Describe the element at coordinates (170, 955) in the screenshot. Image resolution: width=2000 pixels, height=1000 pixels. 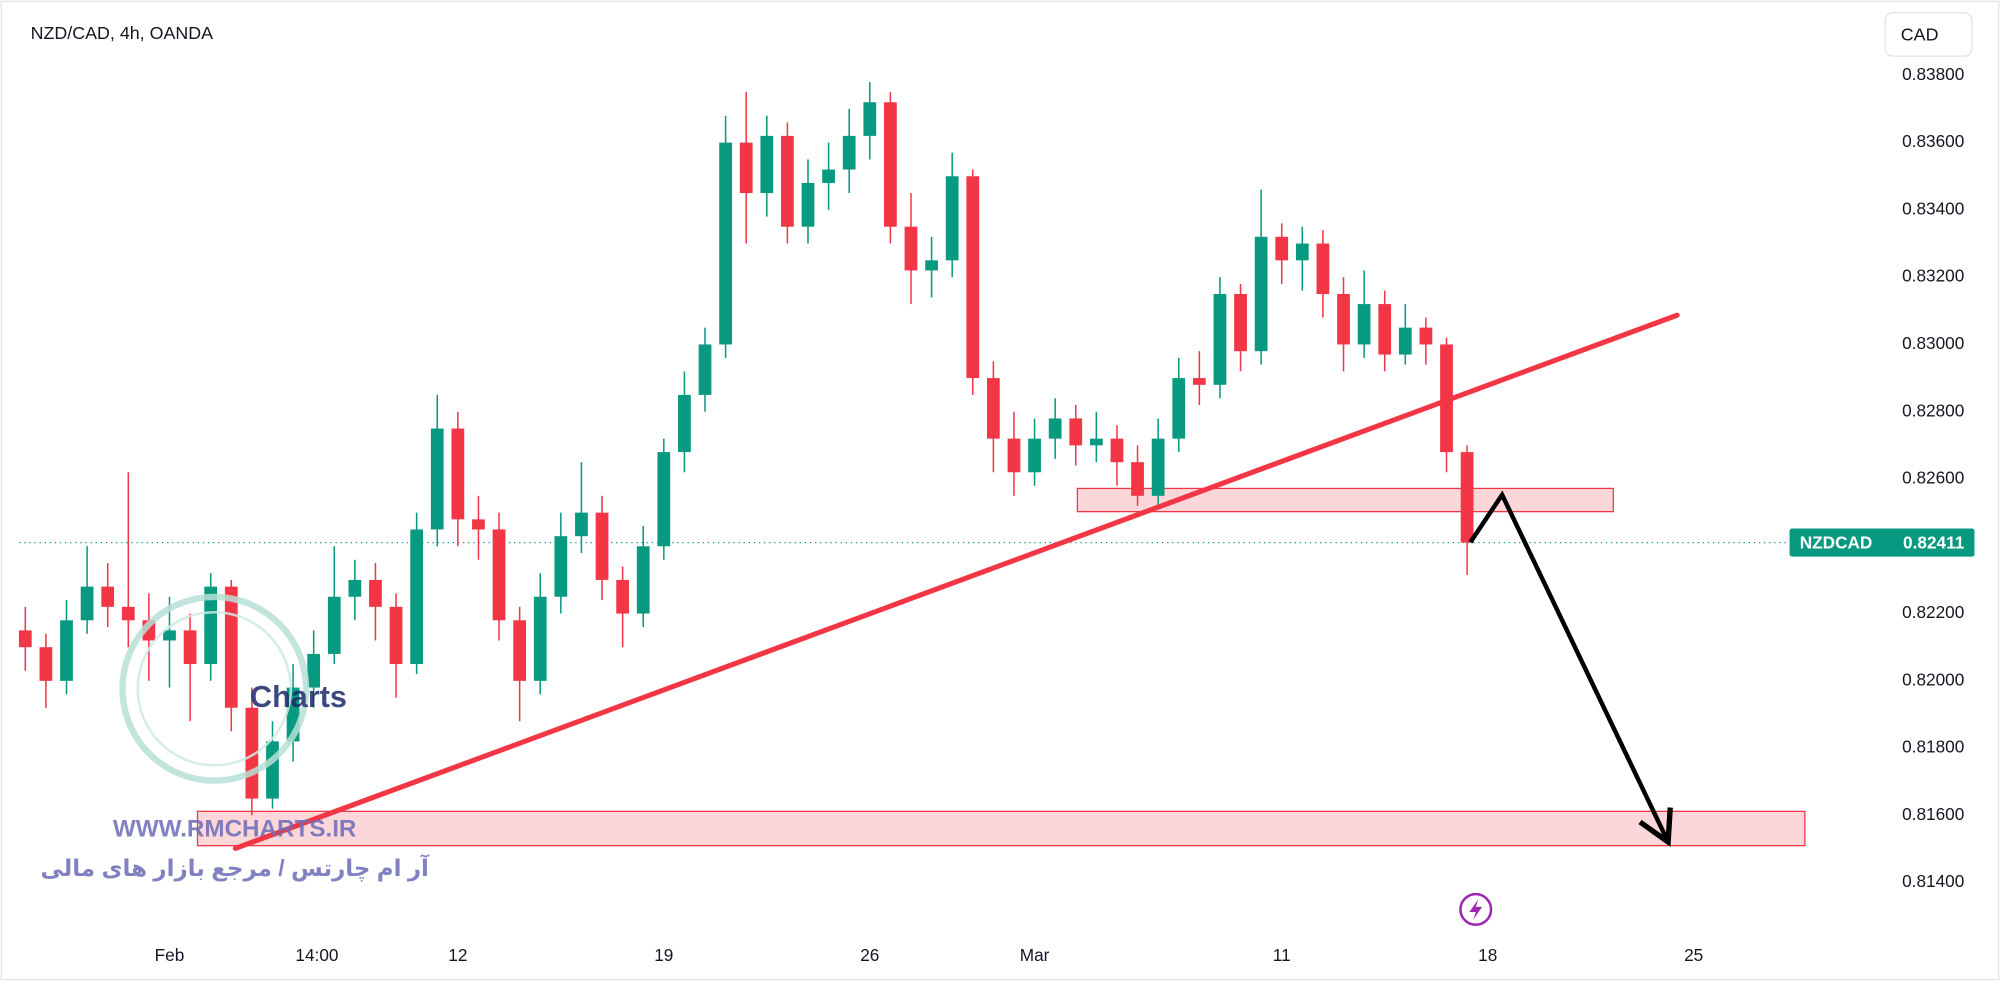
I see `x-tick-label: Feb` at that location.